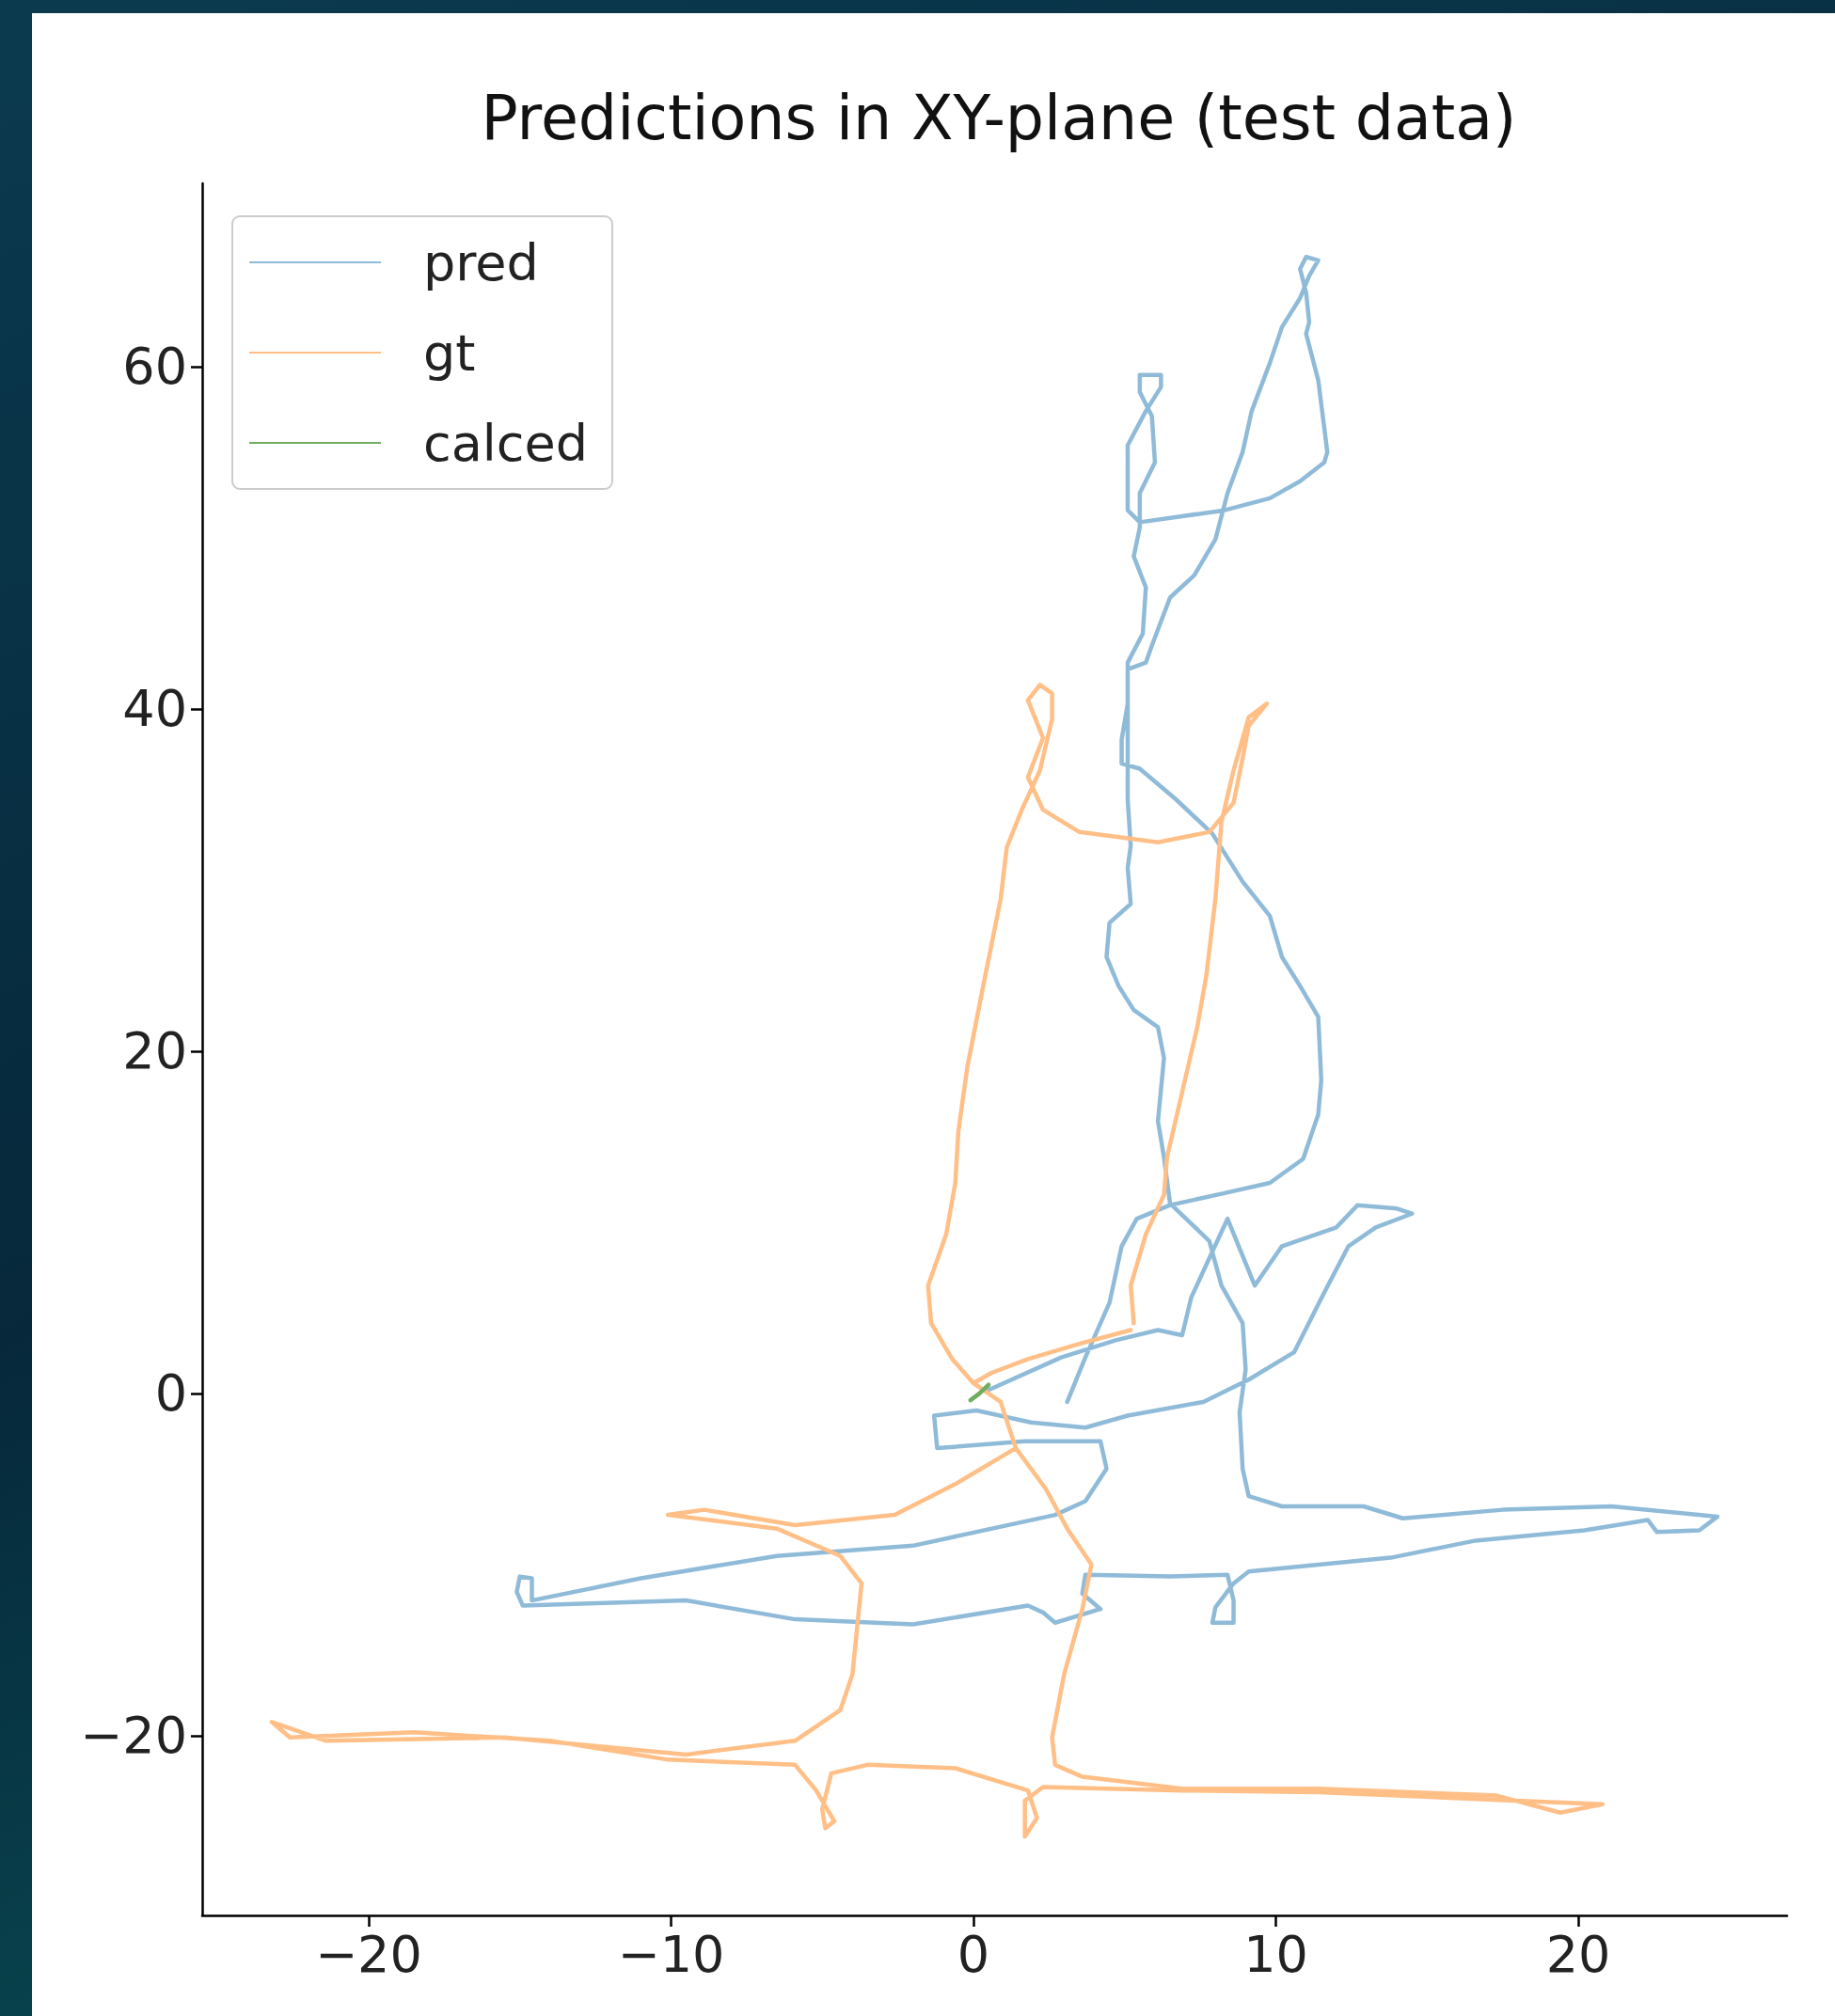 This screenshot has height=2016, width=1835. What do you see at coordinates (154, 367) in the screenshot?
I see `y-tick-label: 60` at bounding box center [154, 367].